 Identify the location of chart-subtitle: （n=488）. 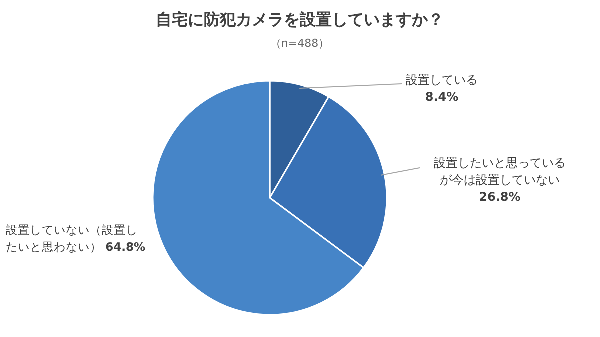
(300, 43).